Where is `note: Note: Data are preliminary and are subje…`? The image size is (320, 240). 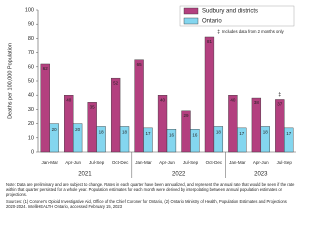
note: Note: Data are preliminary and are subje… is located at coordinates (150, 189).